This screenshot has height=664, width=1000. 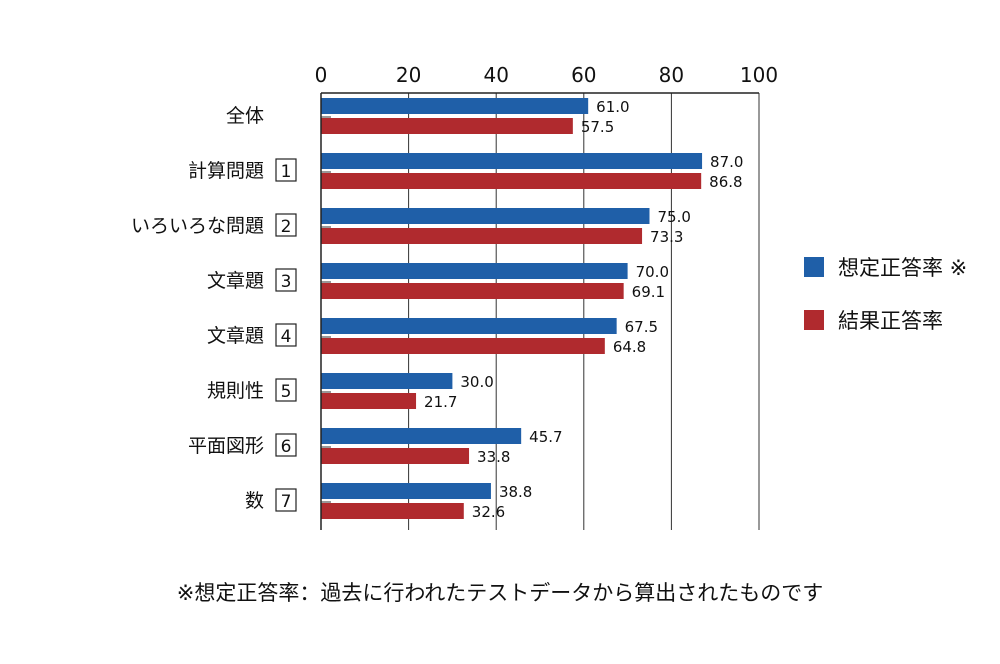 I want to click on bar-s1-c2, so click(x=482, y=236).